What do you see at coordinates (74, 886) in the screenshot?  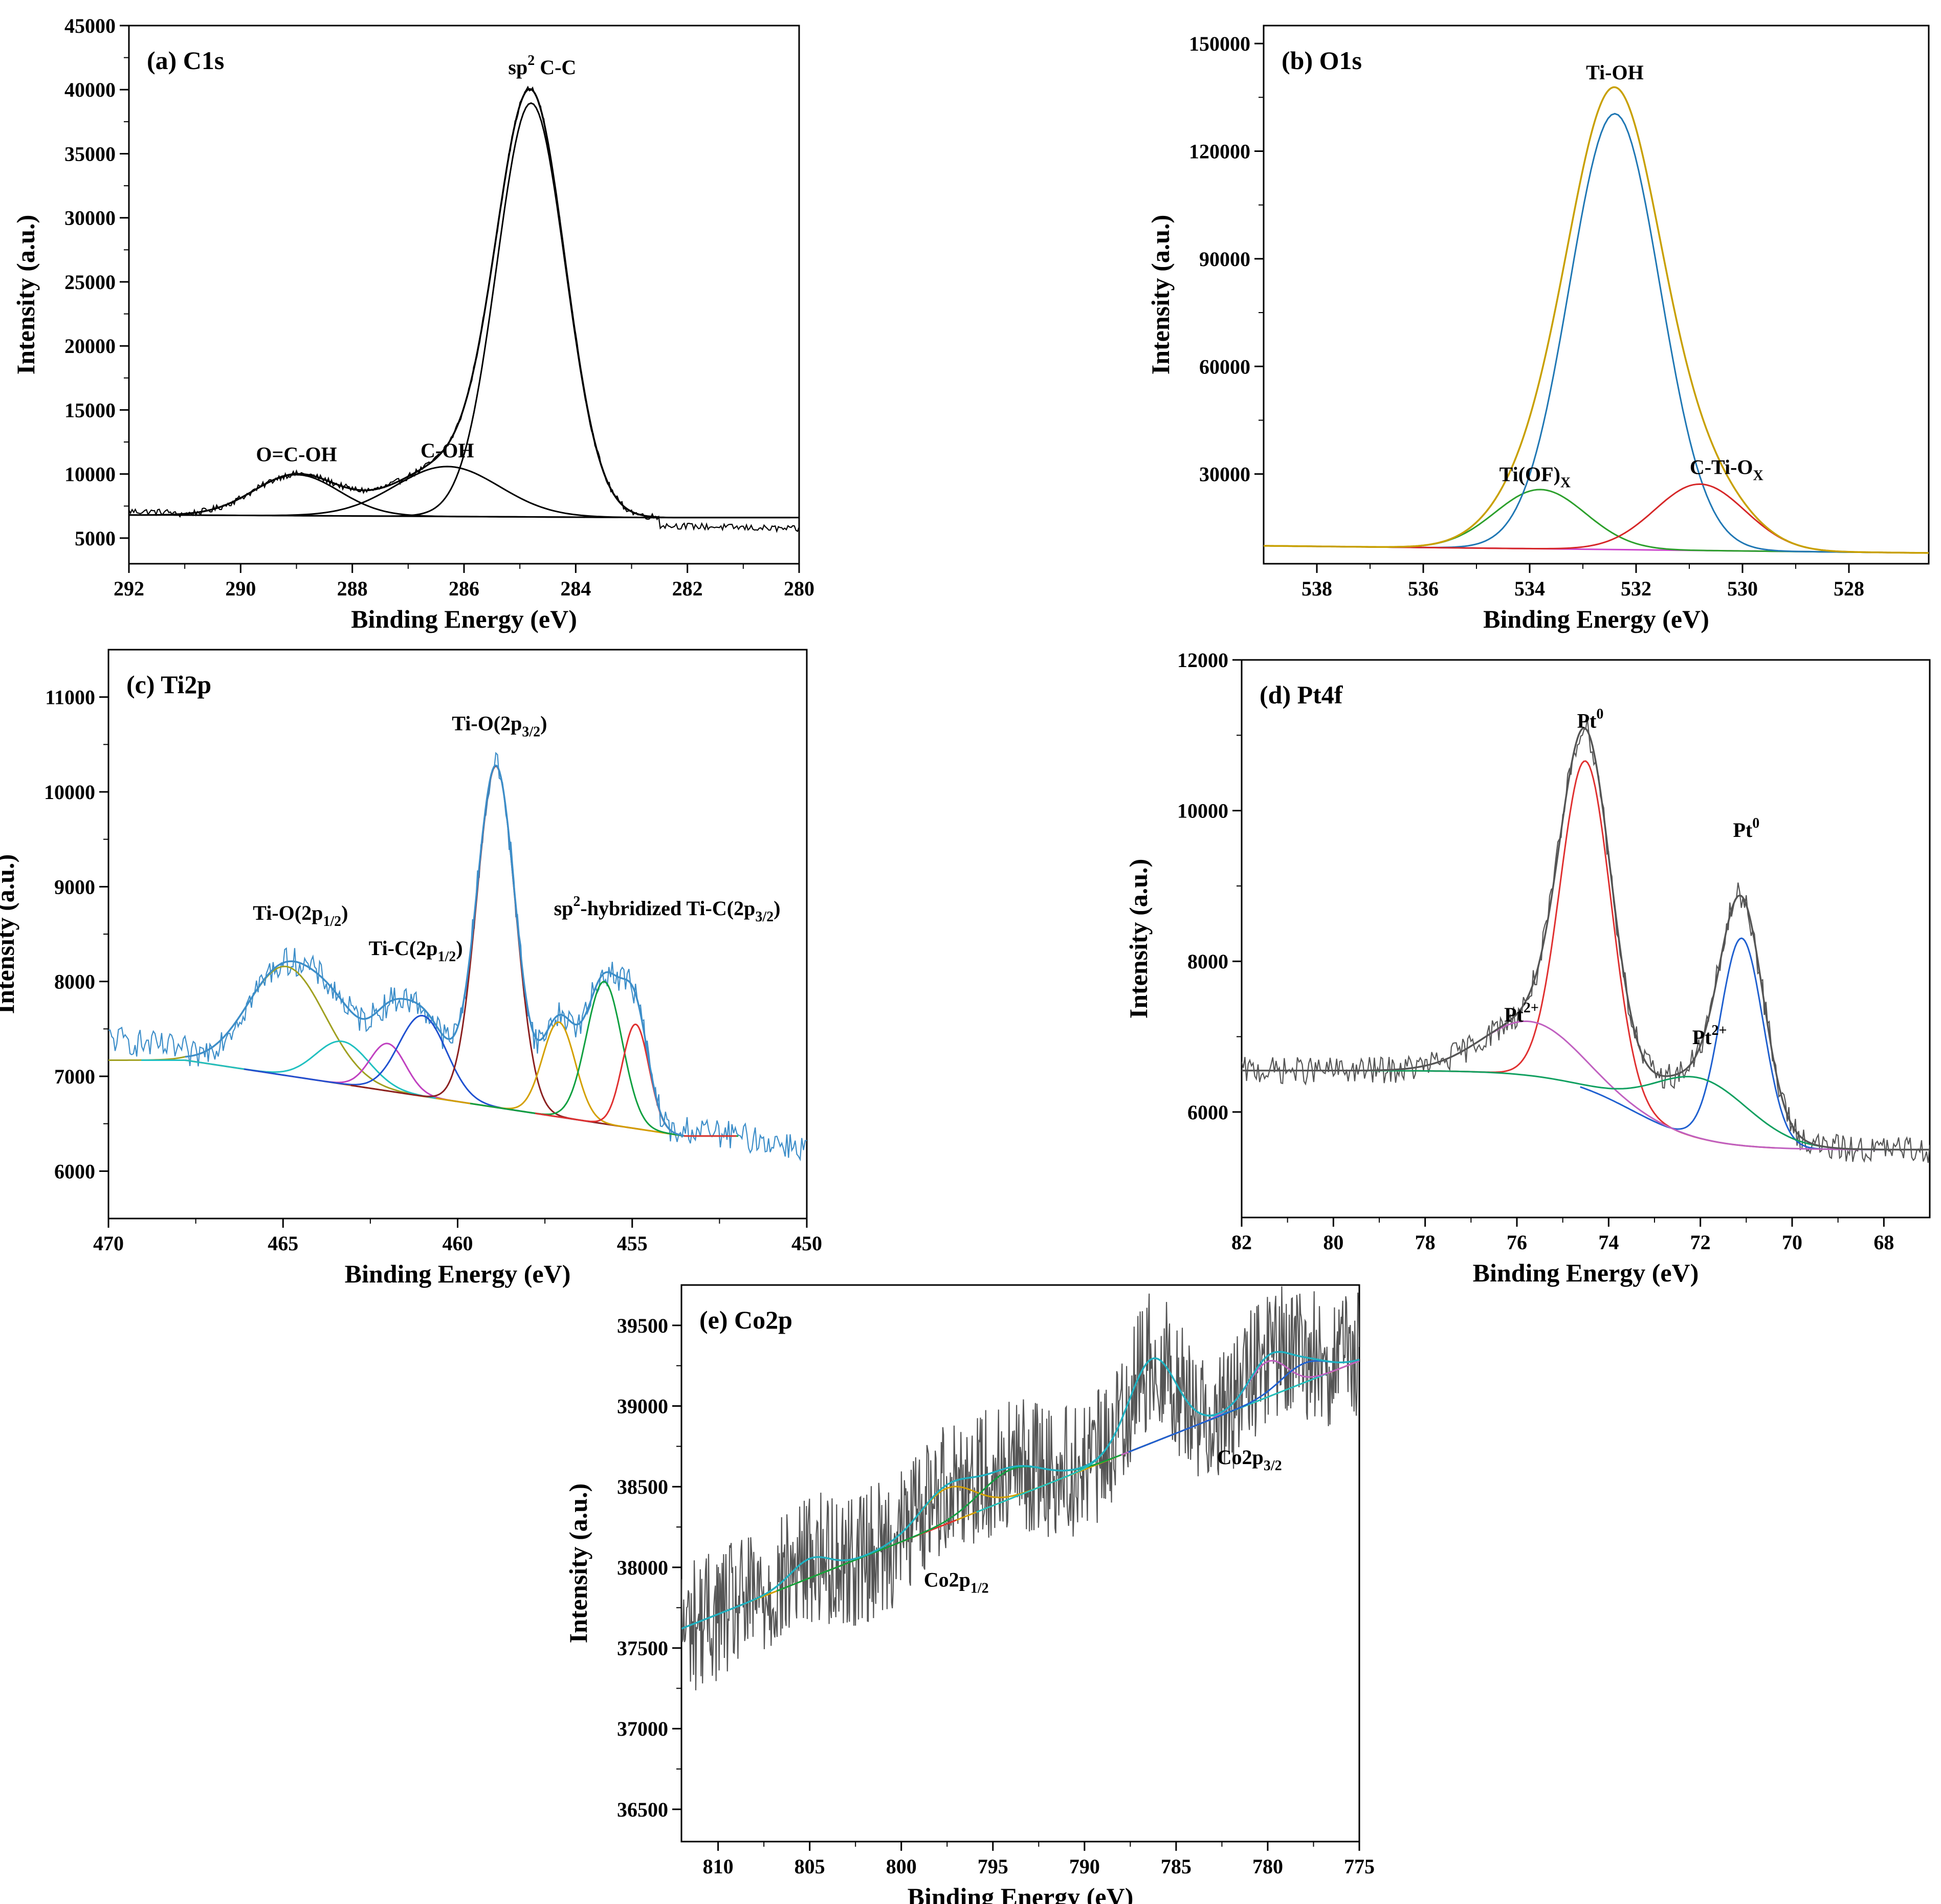 I see `y-tick-label: 9000` at bounding box center [74, 886].